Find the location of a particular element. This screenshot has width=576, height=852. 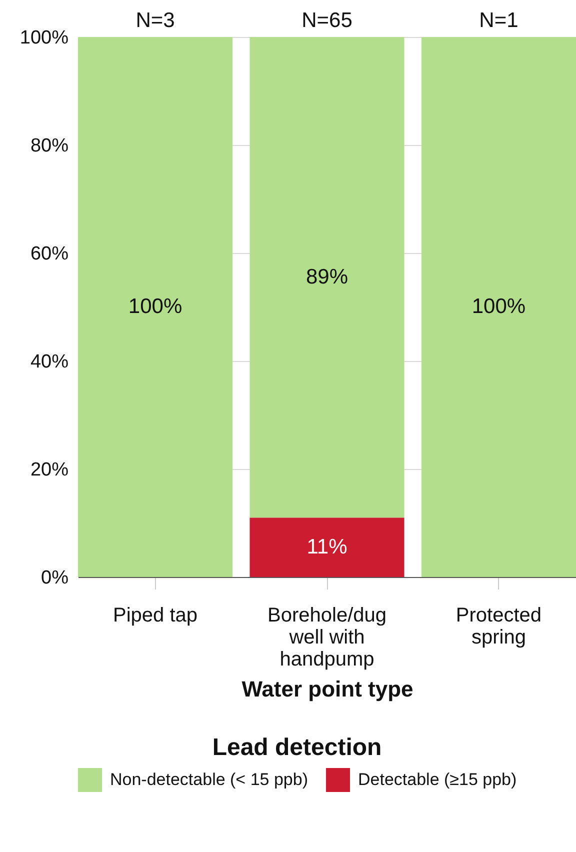

y-tick-label: 80% is located at coordinates (49, 146).